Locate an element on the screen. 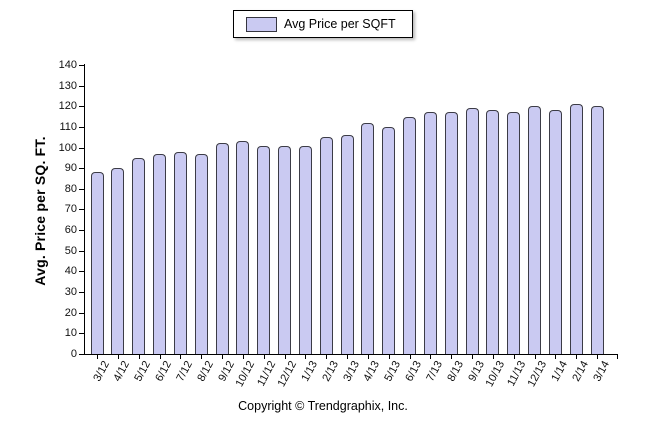  y-tick-label: 10 is located at coordinates (70, 333).